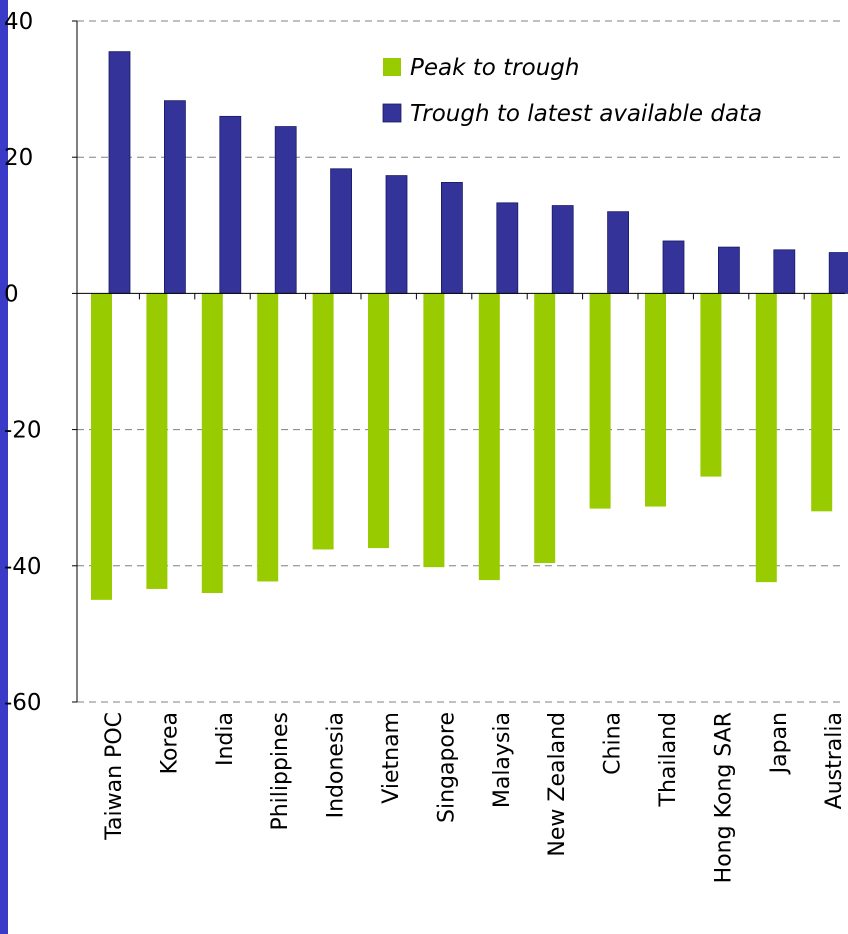 Image resolution: width=848 pixels, height=934 pixels. Describe the element at coordinates (23, 567) in the screenshot. I see `y-tick-label: -40` at that location.